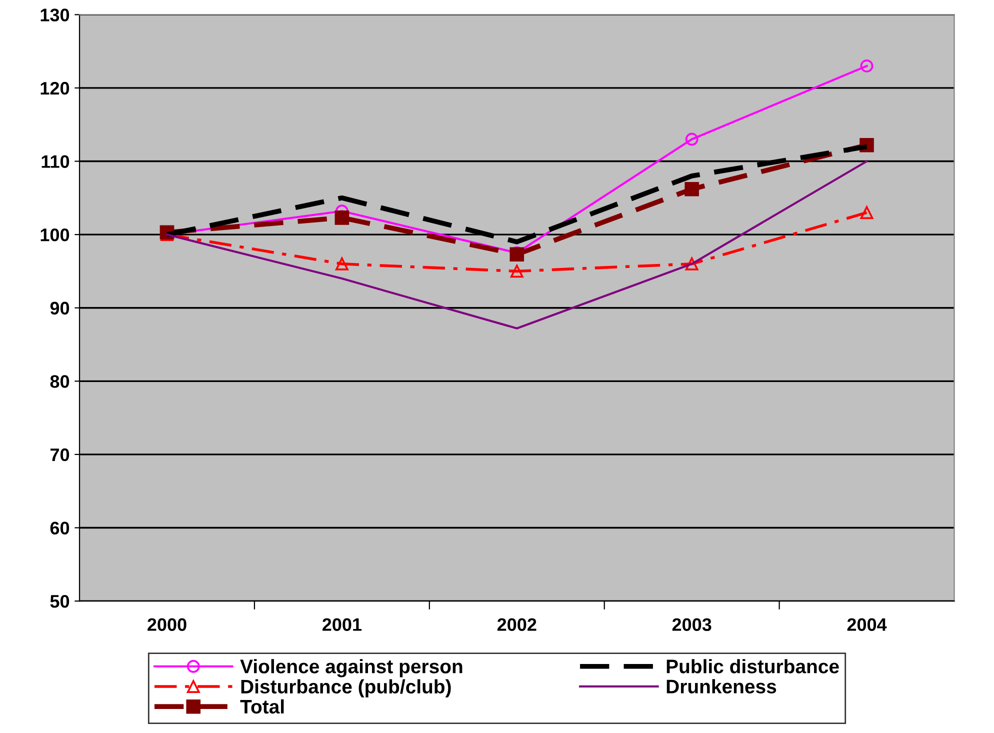  I want to click on x-tick-label: 2002, so click(516, 624).